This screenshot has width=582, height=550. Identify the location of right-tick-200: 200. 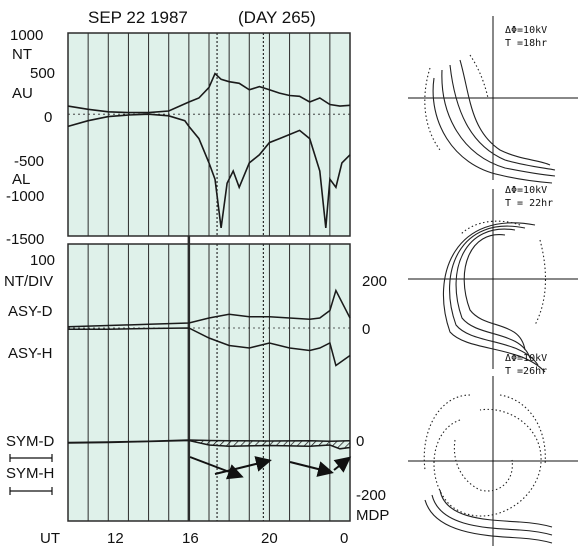
(374, 281).